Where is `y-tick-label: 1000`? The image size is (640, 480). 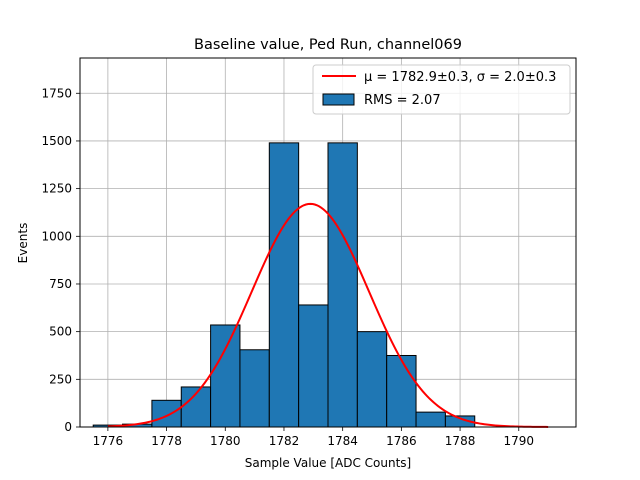
y-tick-label: 1000 is located at coordinates (56, 236).